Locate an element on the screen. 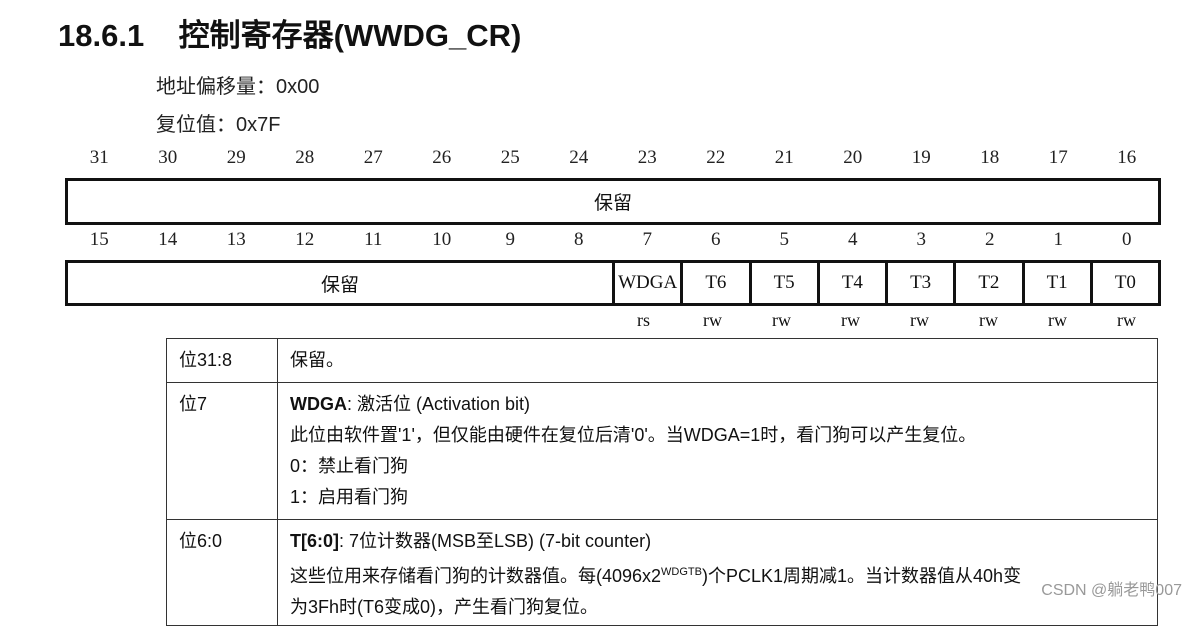 The width and height of the screenshot is (1196, 626). bit-number: 10 is located at coordinates (442, 239).